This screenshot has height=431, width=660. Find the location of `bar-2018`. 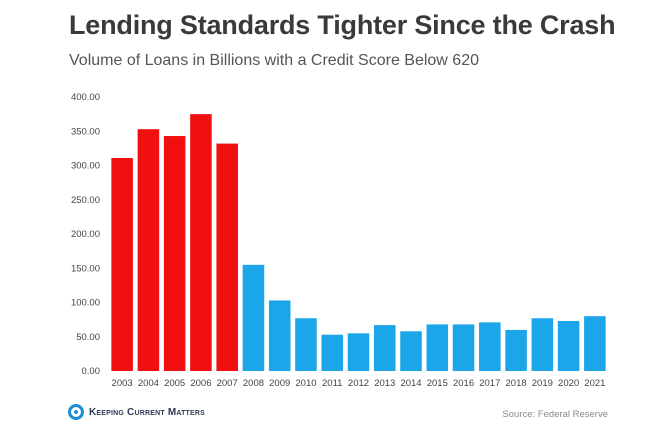

bar-2018 is located at coordinates (516, 350).